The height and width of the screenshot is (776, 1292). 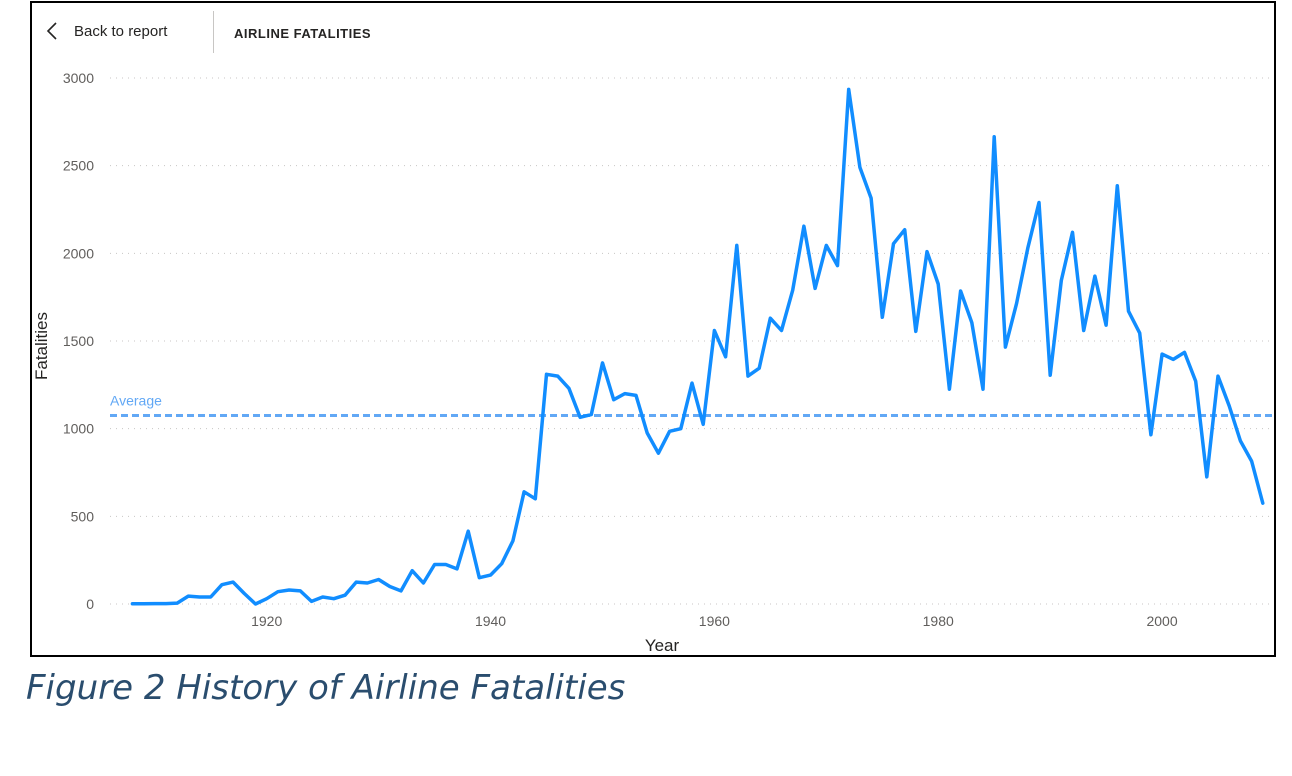 What do you see at coordinates (266, 621) in the screenshot?
I see `x-tick-label: 1920` at bounding box center [266, 621].